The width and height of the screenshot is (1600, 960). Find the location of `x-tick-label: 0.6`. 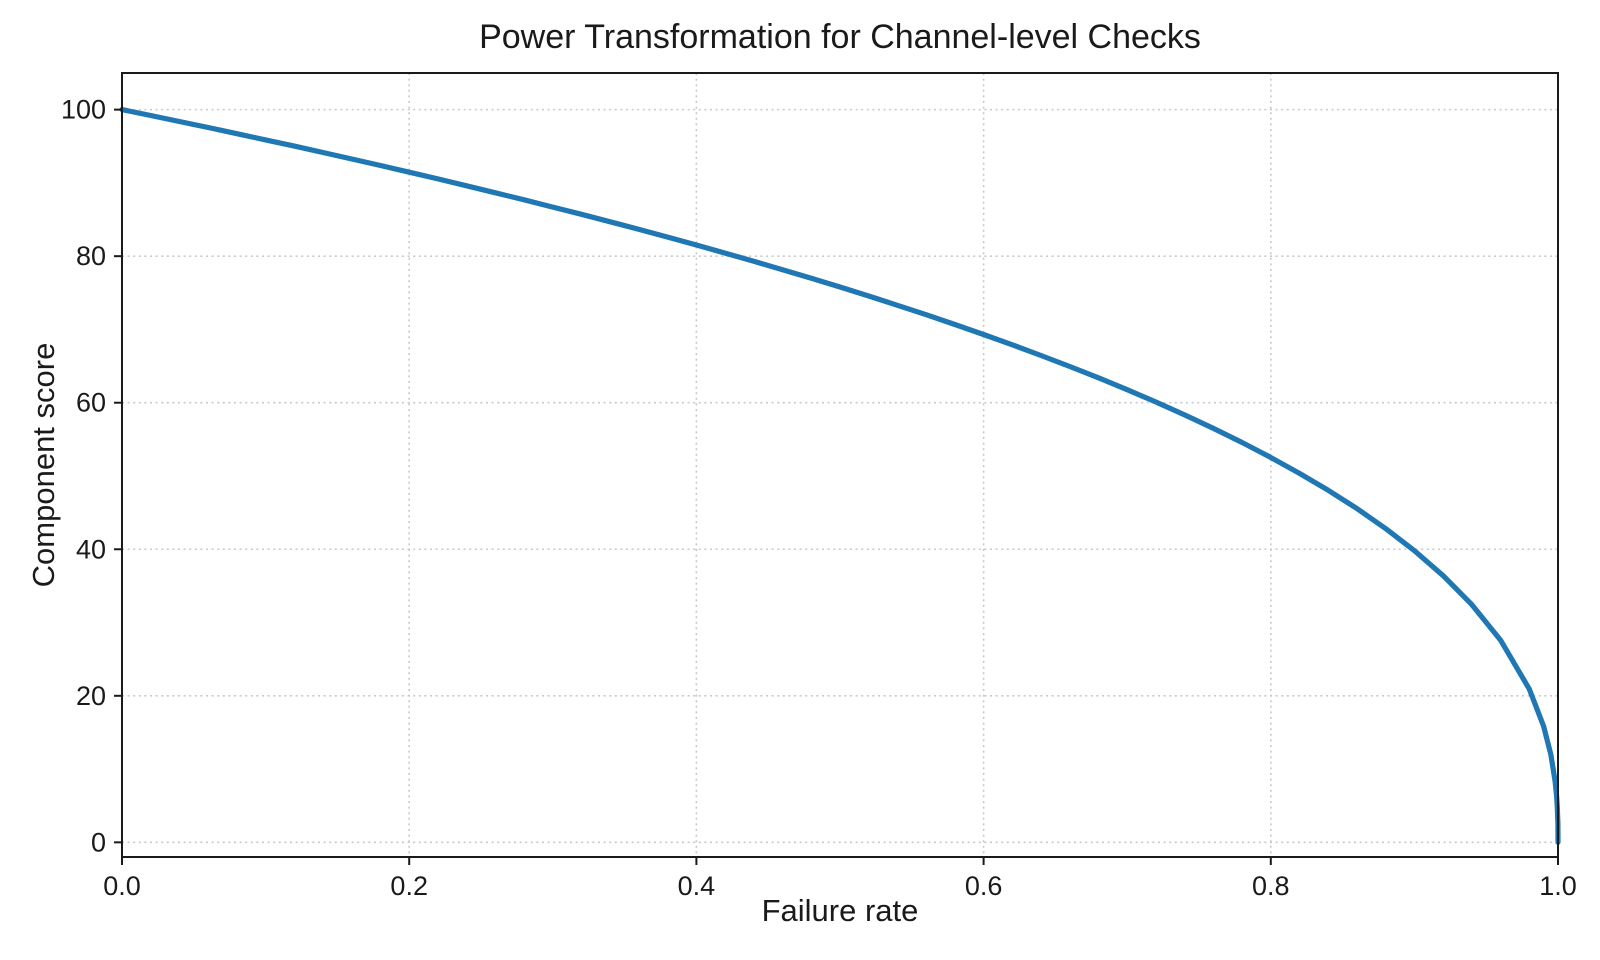

x-tick-label: 0.6 is located at coordinates (984, 886).